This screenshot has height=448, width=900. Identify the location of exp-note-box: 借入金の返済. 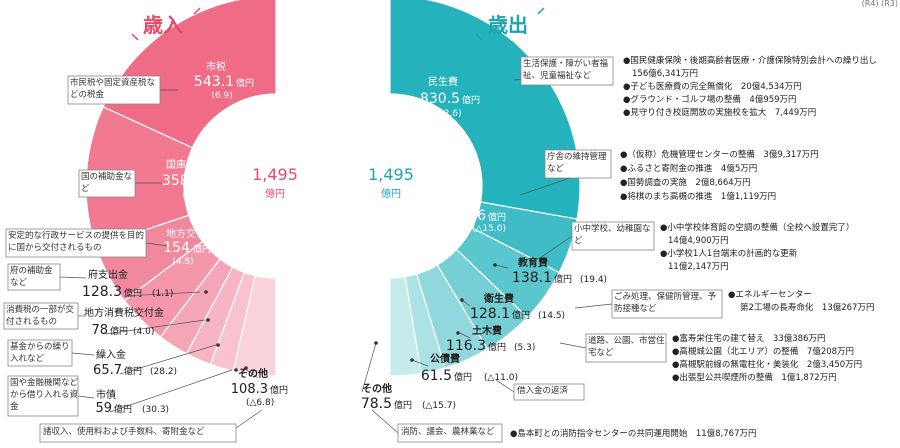
(549, 392).